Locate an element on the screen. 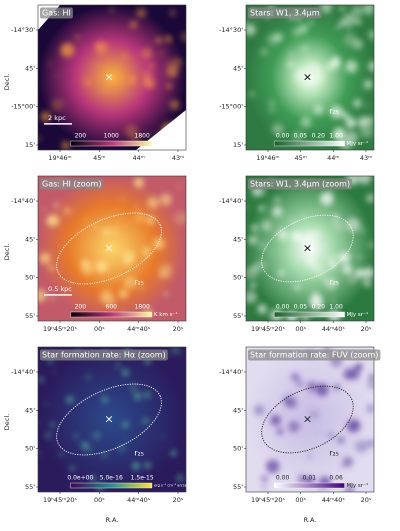 The image size is (400, 531). colorbar-tick-label: 0.00 is located at coordinates (283, 307).